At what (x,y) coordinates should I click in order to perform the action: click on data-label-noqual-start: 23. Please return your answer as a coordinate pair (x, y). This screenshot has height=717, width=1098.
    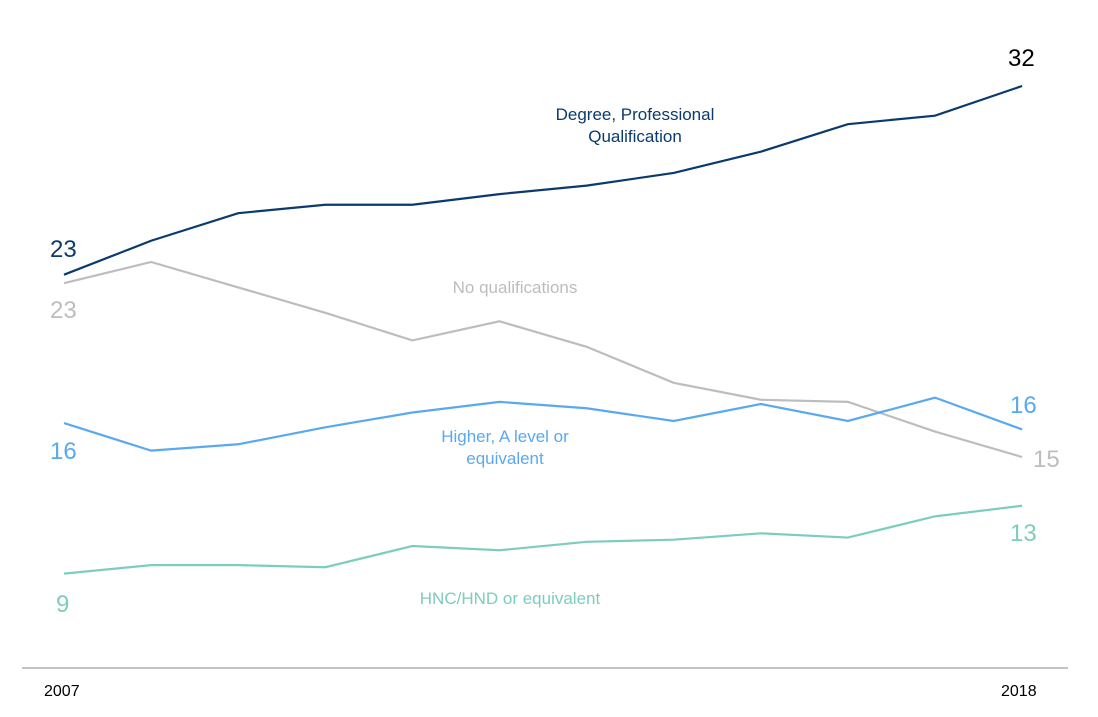
    Looking at the image, I should click on (63, 310).